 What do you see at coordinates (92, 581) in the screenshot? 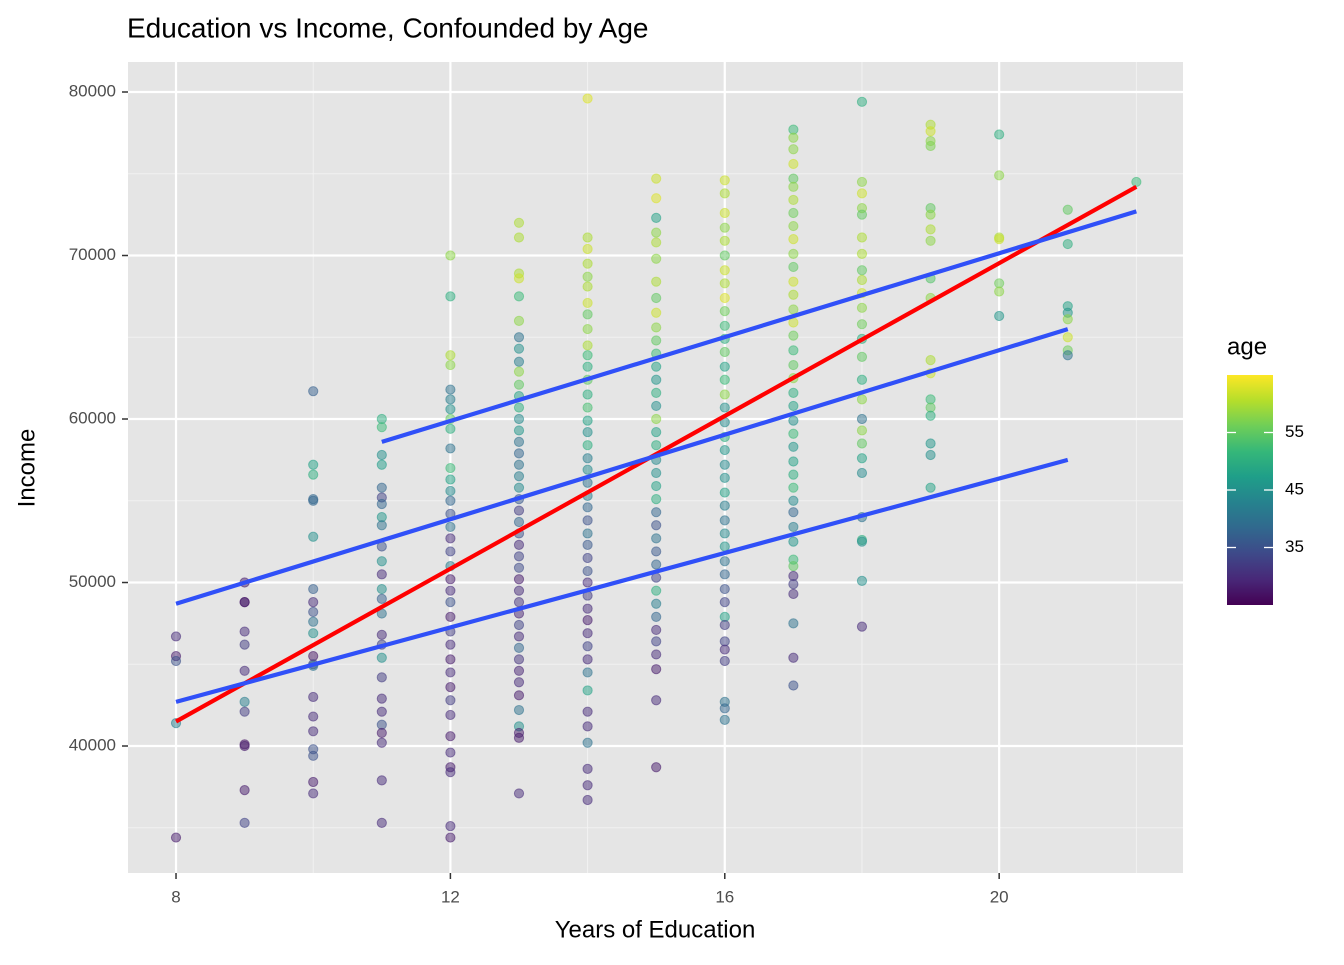
I see `y-tick-label: 50000` at bounding box center [92, 581].